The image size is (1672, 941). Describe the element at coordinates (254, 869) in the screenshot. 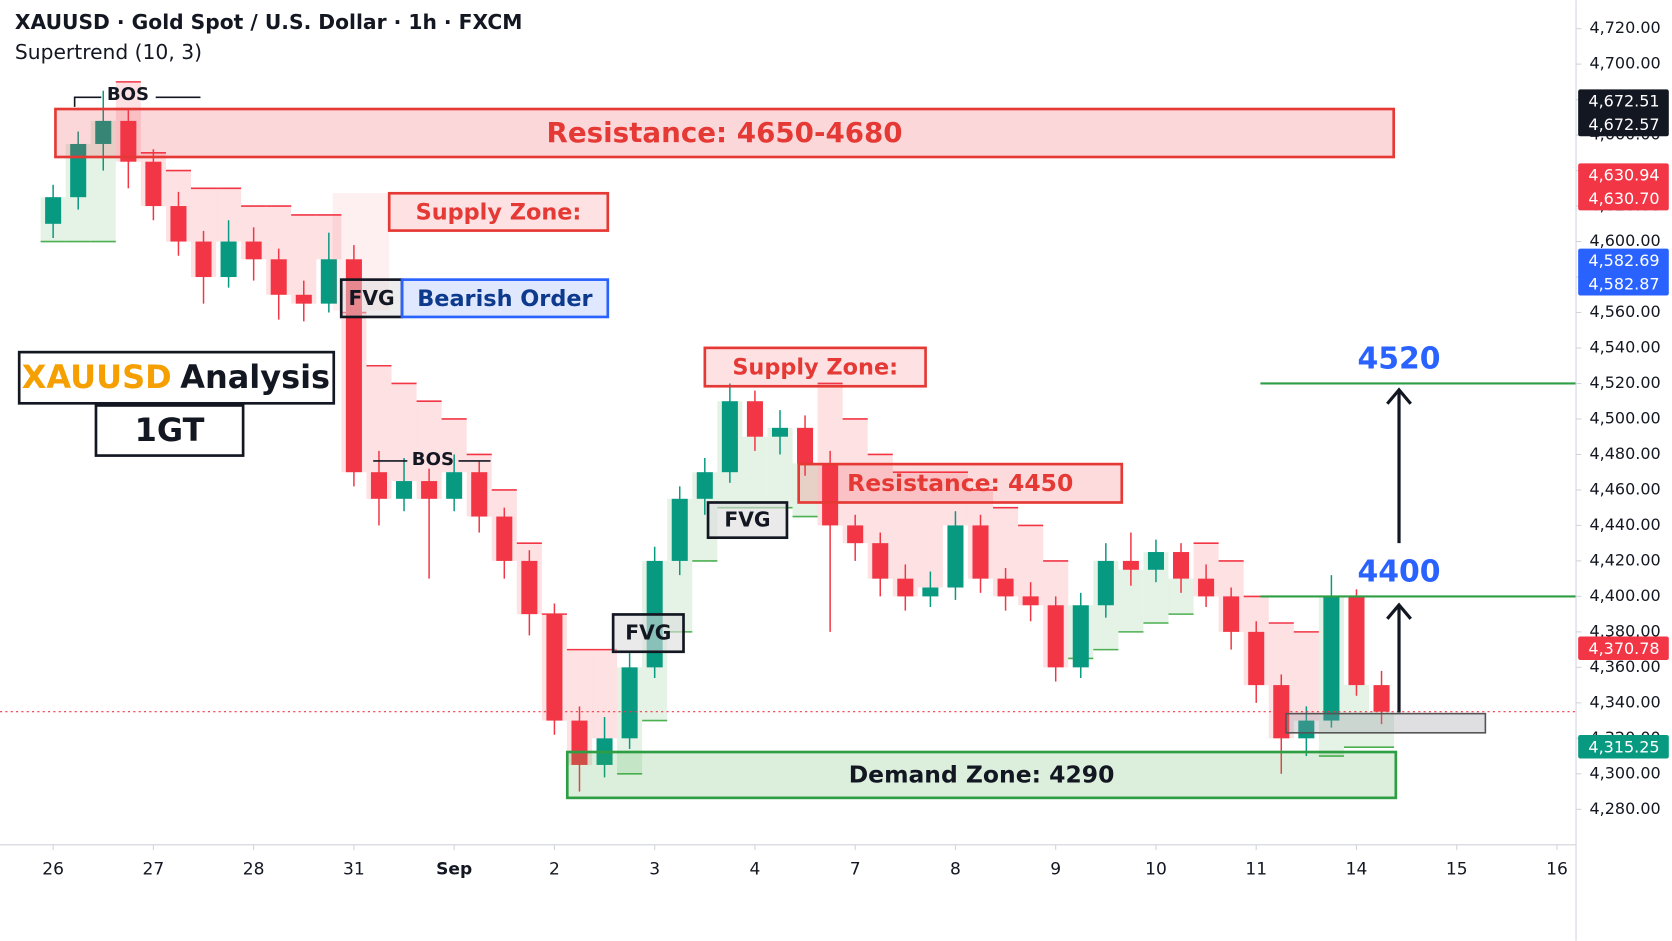

I see `x-tick-label: 28` at that location.